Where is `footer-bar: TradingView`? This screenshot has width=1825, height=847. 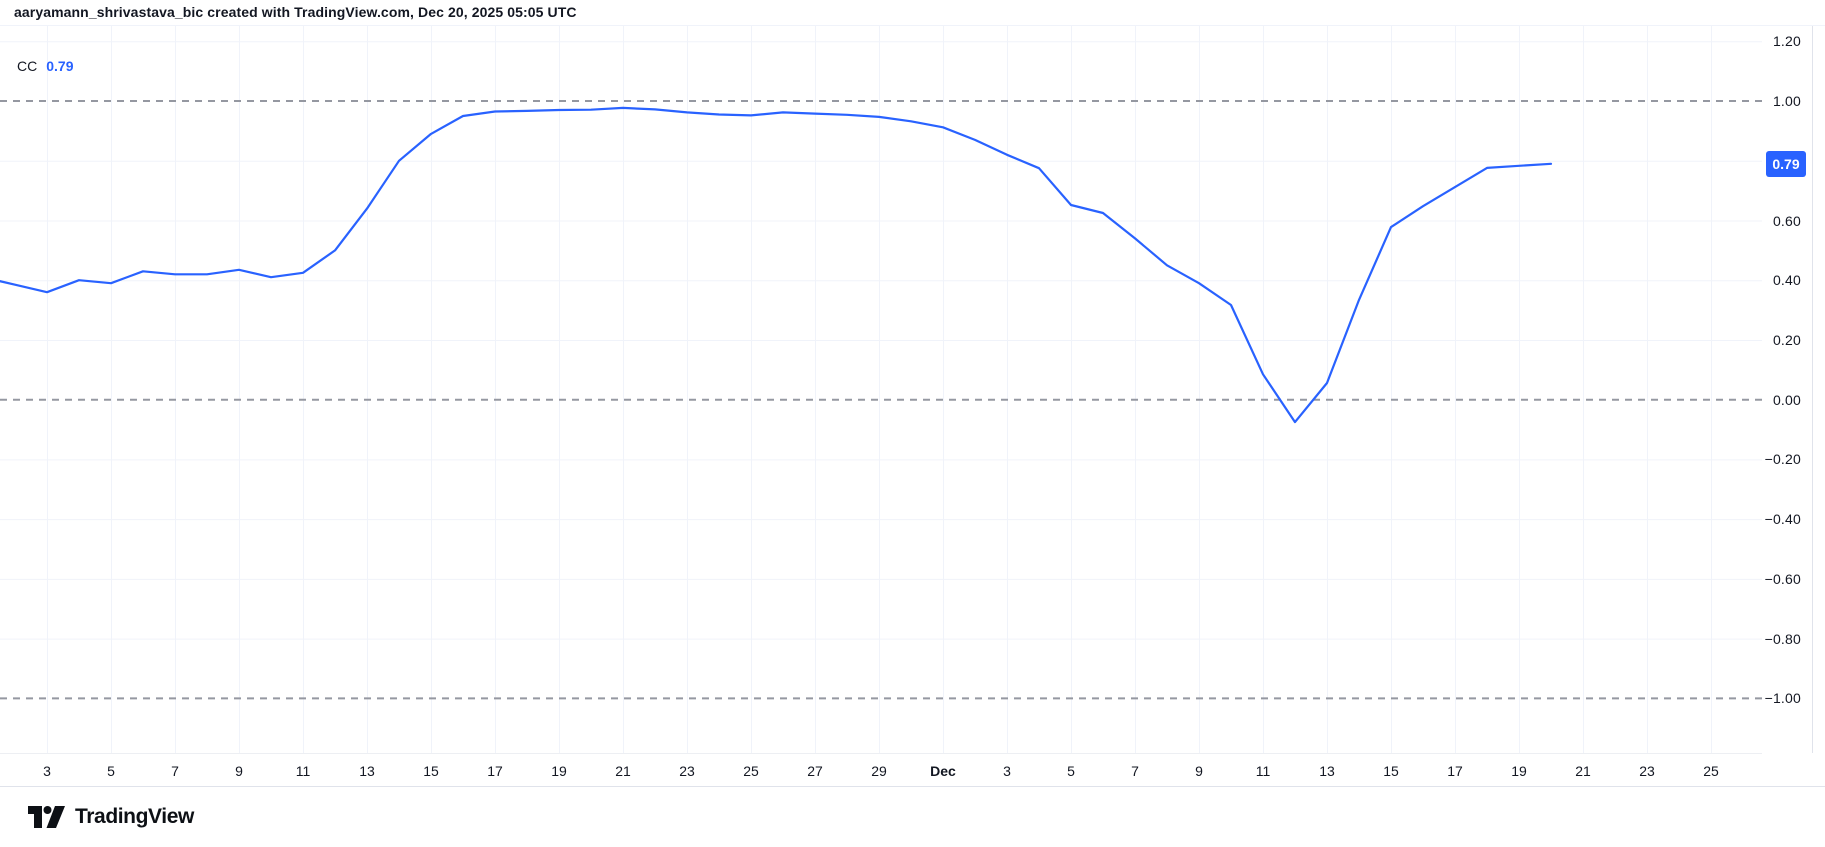 footer-bar: TradingView is located at coordinates (912, 817).